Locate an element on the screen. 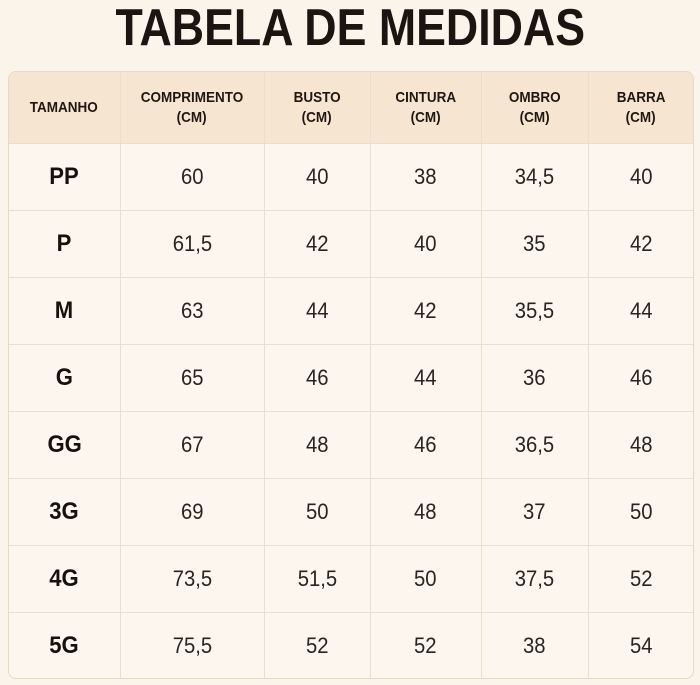 Image resolution: width=700 pixels, height=685 pixels. table-row: G 65 46 44 36 46 is located at coordinates (351, 378).